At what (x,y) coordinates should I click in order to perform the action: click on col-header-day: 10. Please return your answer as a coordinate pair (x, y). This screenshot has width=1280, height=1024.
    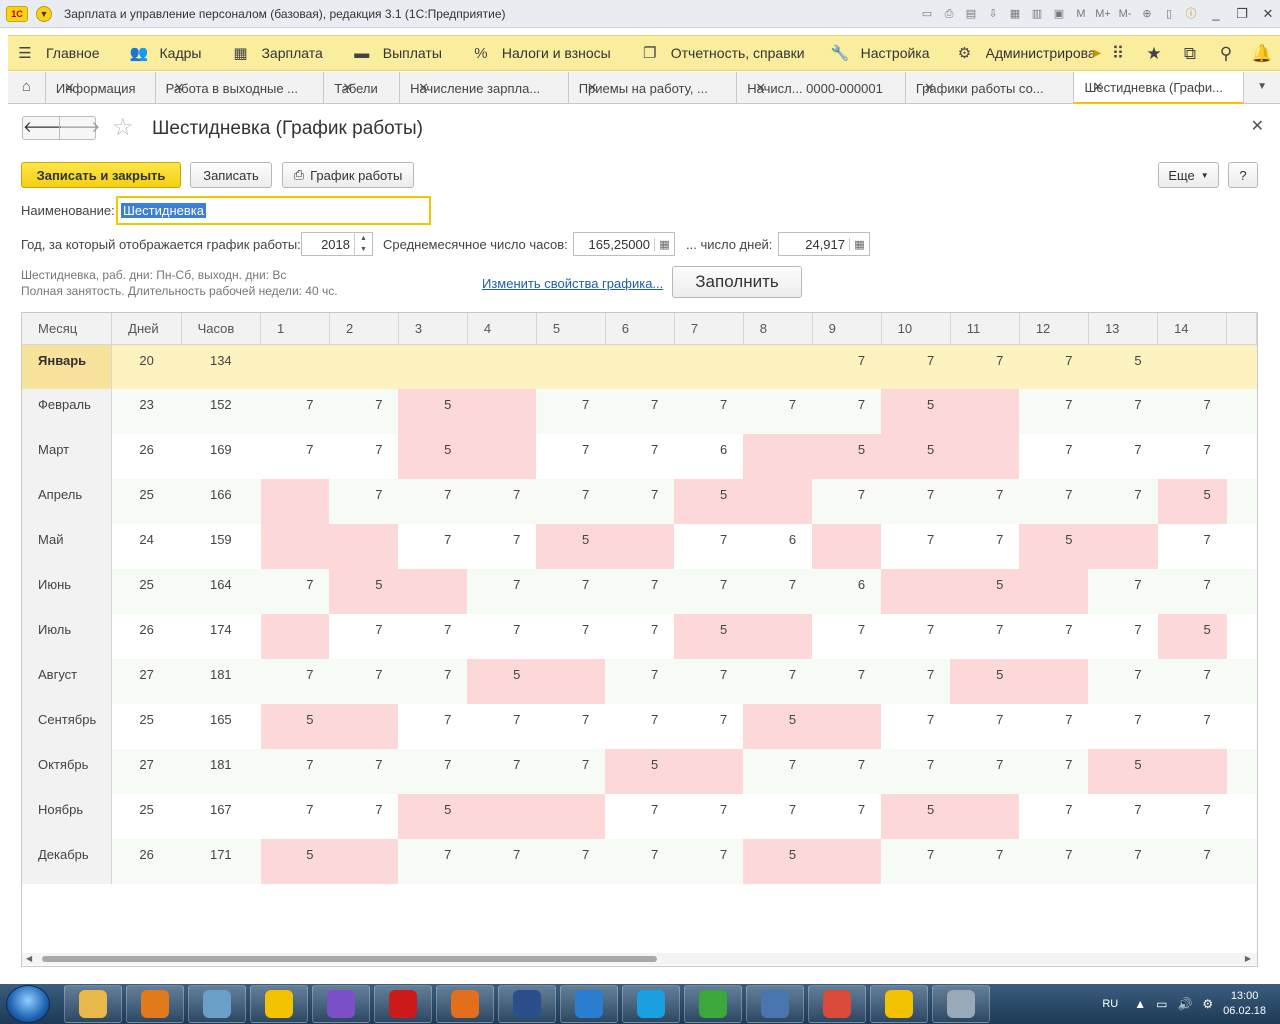
    Looking at the image, I should click on (916, 329).